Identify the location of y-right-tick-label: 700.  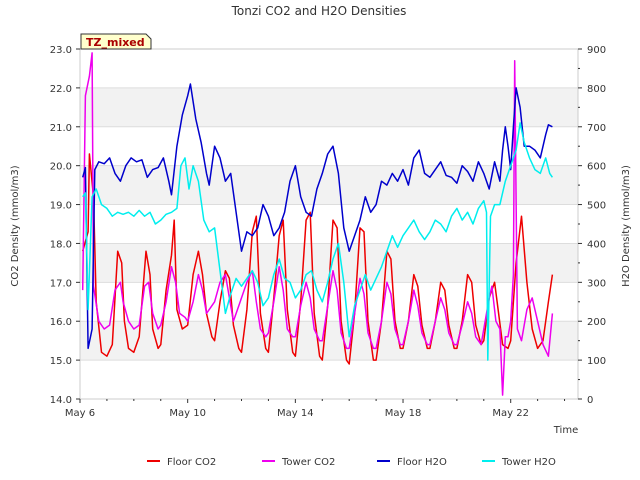
(596, 128).